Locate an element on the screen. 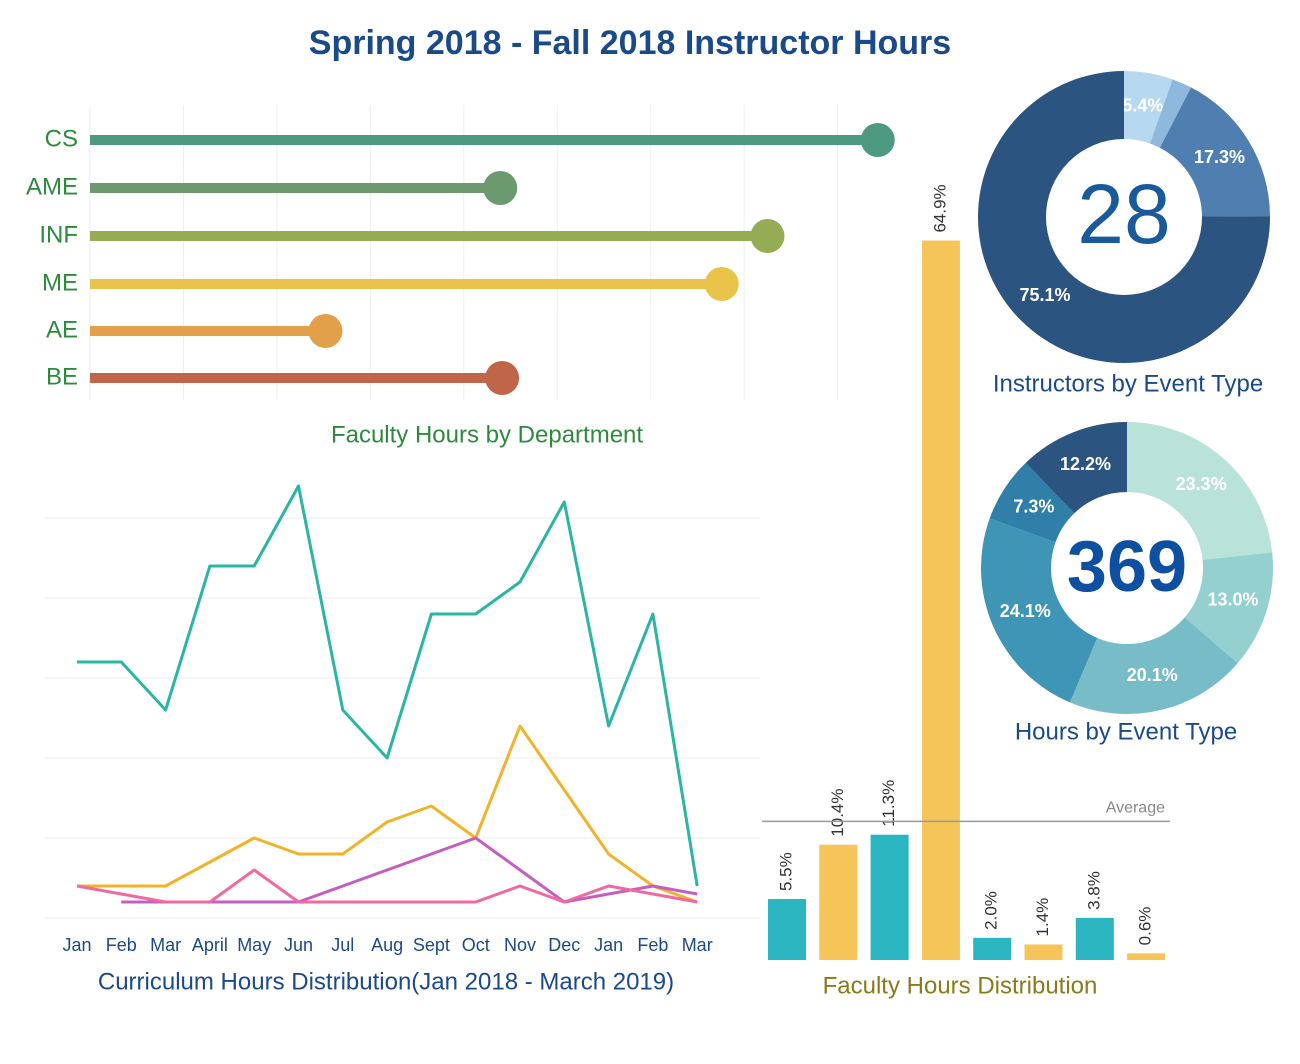  slice-label: 23.3% is located at coordinates (1201, 484).